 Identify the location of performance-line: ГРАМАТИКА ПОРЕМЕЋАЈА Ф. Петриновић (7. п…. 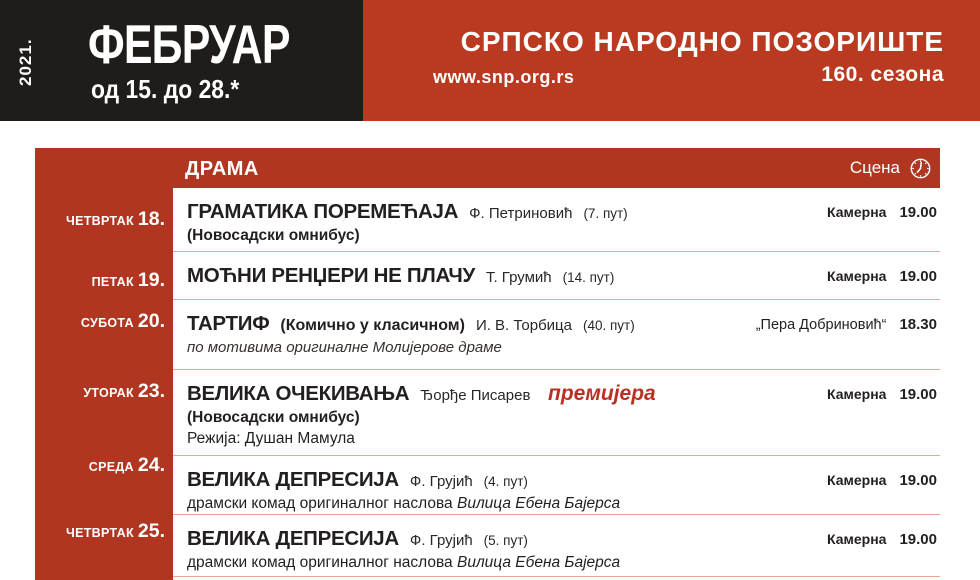
(563, 212).